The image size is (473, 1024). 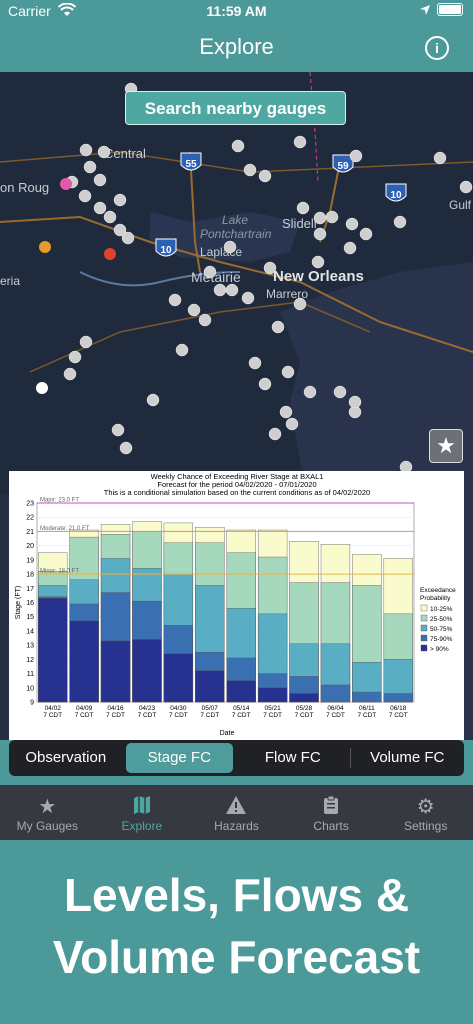 What do you see at coordinates (292, 757) in the screenshot?
I see `segment-flow-fc: Flow FC` at bounding box center [292, 757].